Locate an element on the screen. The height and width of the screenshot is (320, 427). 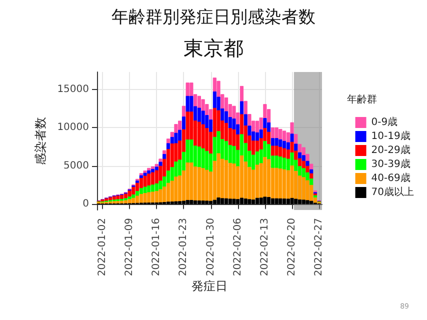
x-tick-label: 2022-02-20 is located at coordinates (292, 247).